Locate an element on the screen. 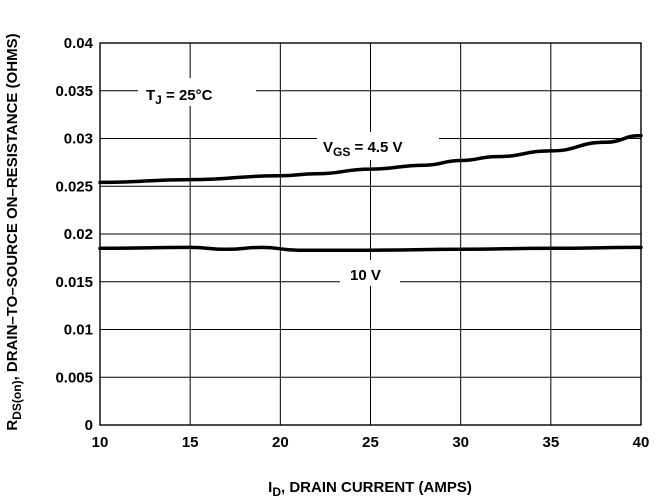 This screenshot has width=672, height=502. series-line-10v is located at coordinates (370, 248).